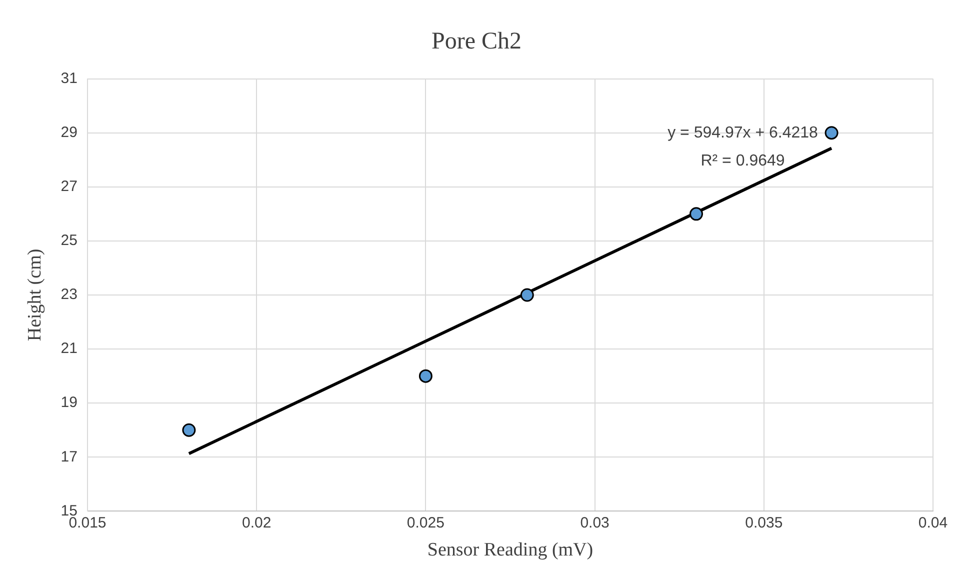 This screenshot has height=581, width=968. I want to click on y-tick-label: 23, so click(69, 295).